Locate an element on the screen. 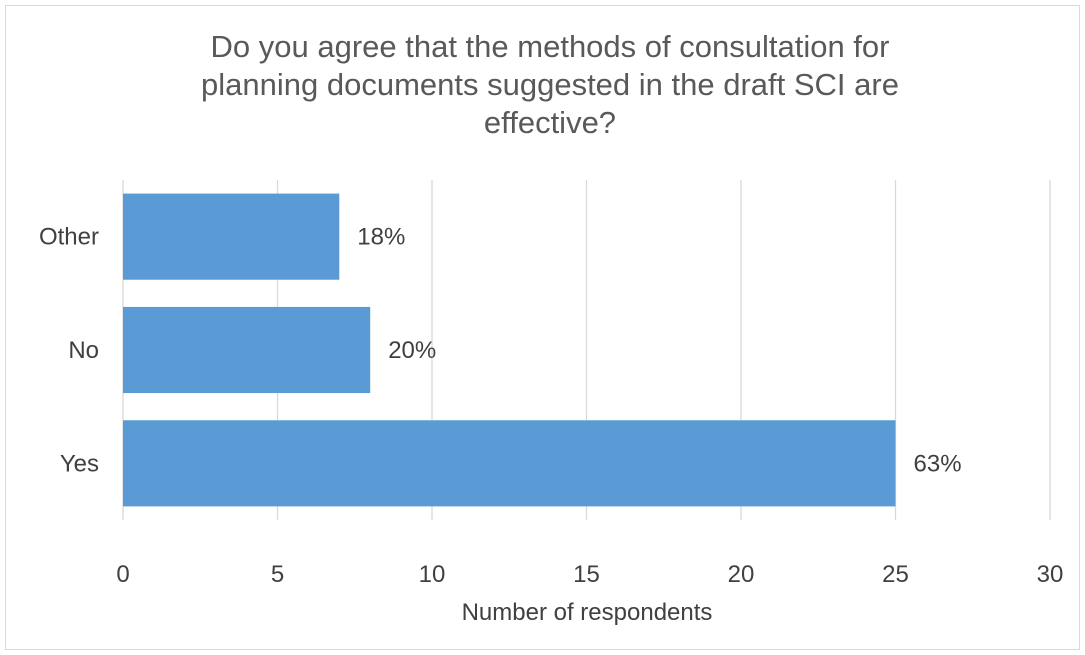  data-label: 18% is located at coordinates (381, 237).